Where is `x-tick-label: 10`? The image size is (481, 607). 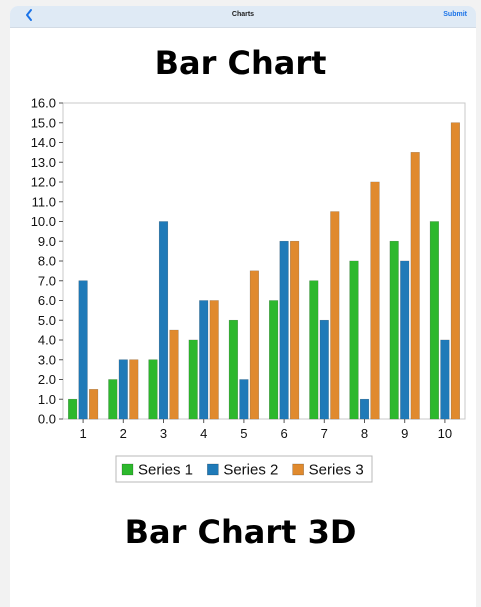 x-tick-label: 10 is located at coordinates (445, 433).